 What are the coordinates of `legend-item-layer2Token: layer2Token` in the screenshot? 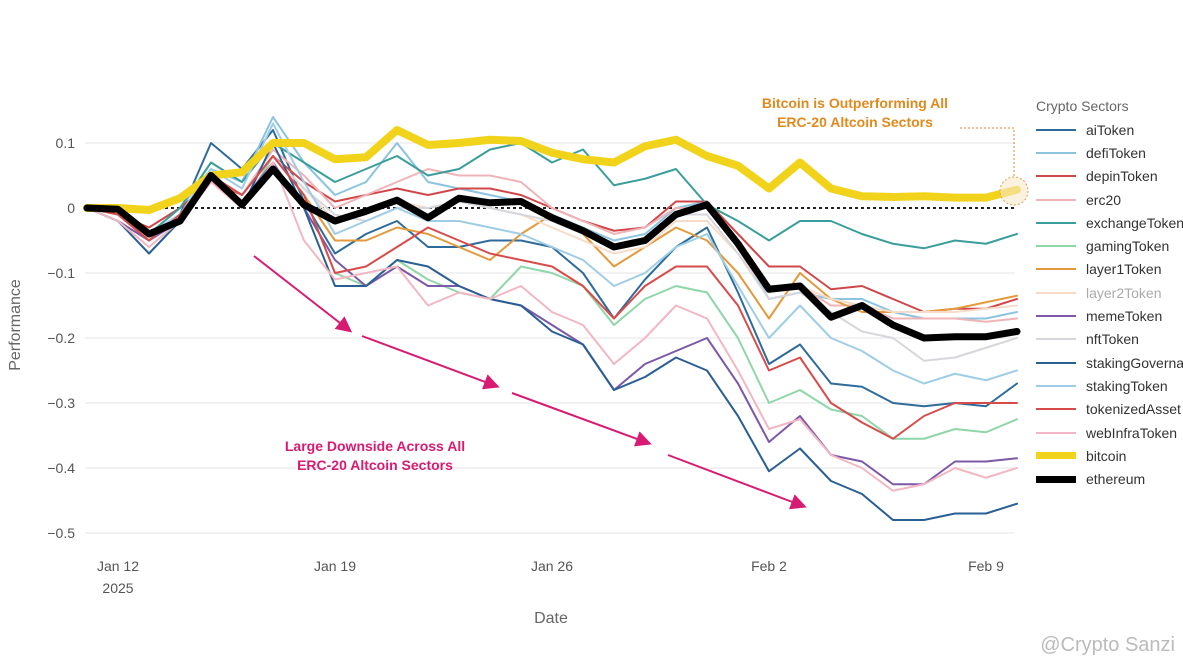 It's located at (1104, 292).